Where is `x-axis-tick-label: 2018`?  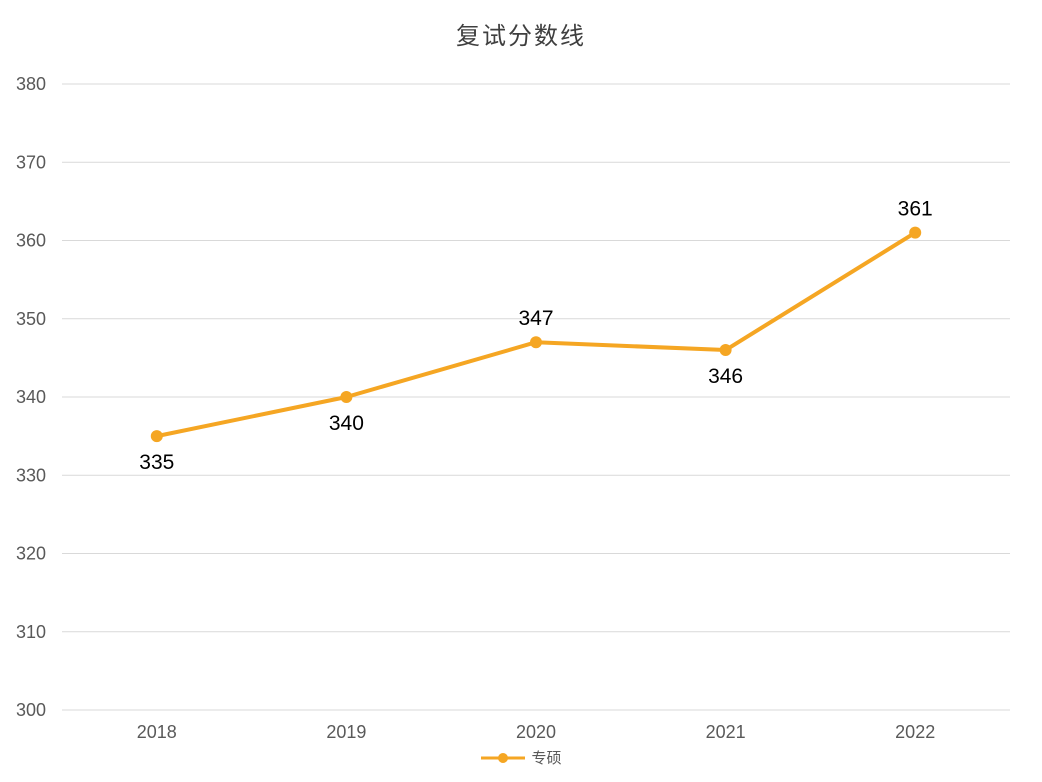
x-axis-tick-label: 2018 is located at coordinates (157, 732).